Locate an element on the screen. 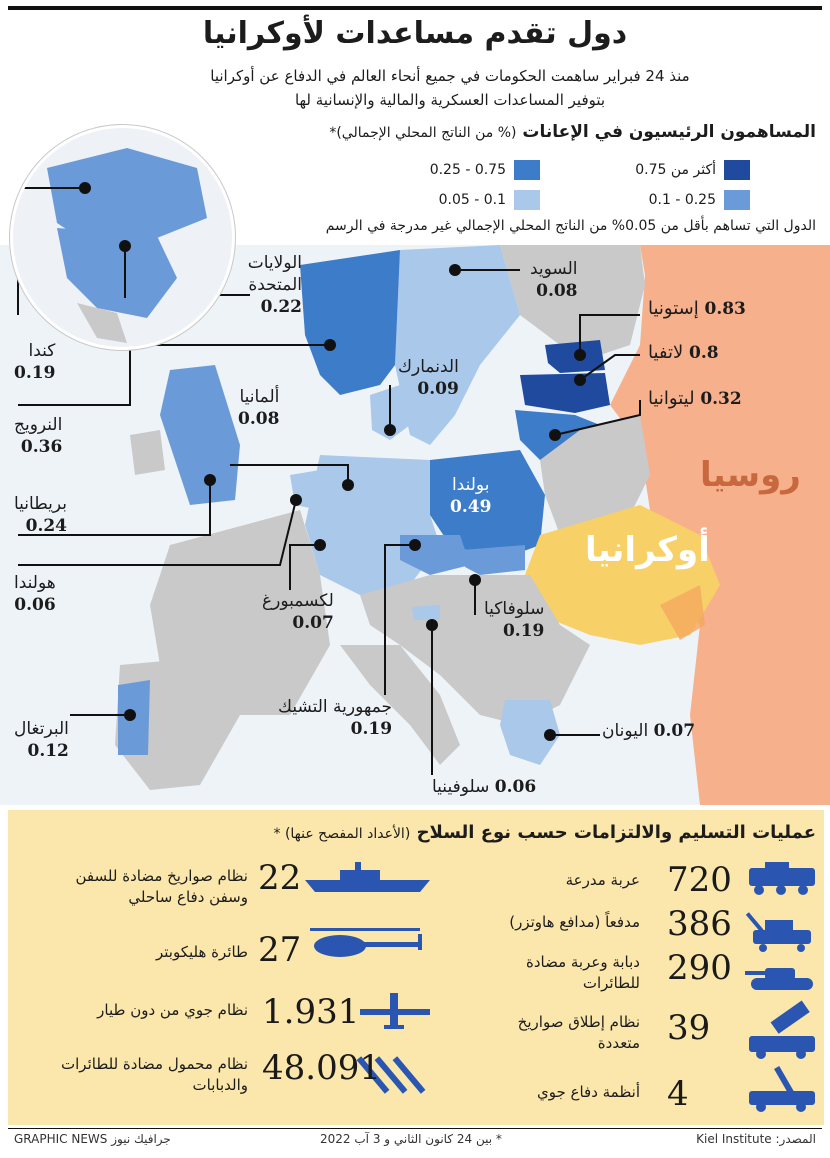 This screenshot has width=830, height=1158. poland-shape is located at coordinates (487, 505).